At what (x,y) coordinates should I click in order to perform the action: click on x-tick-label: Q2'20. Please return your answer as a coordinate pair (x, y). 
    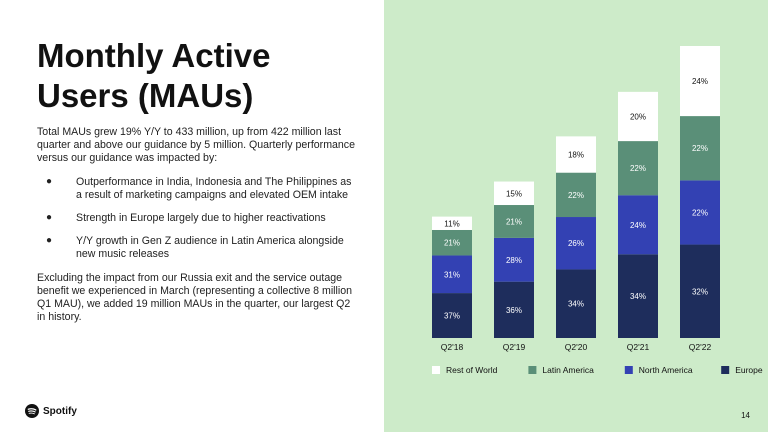
    Looking at the image, I should click on (576, 347).